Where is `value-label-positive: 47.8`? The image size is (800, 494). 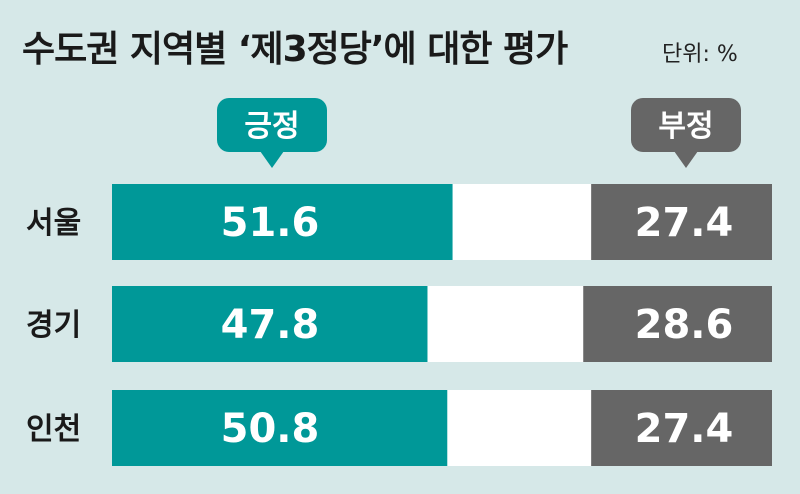
value-label-positive: 47.8 is located at coordinates (270, 325).